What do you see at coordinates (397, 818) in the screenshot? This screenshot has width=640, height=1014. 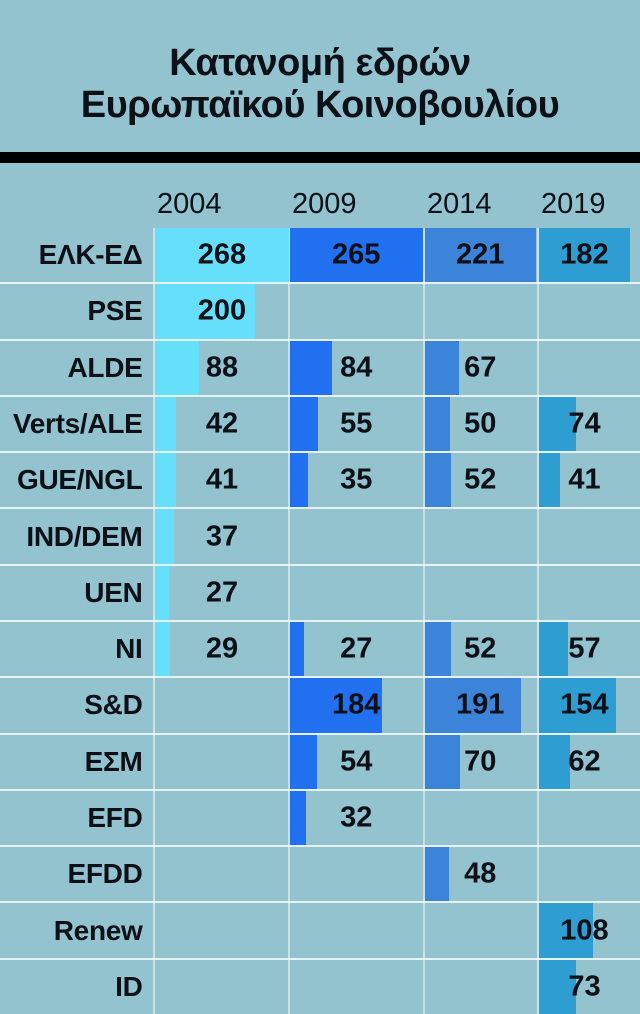 I see `row-bars: 32` at bounding box center [397, 818].